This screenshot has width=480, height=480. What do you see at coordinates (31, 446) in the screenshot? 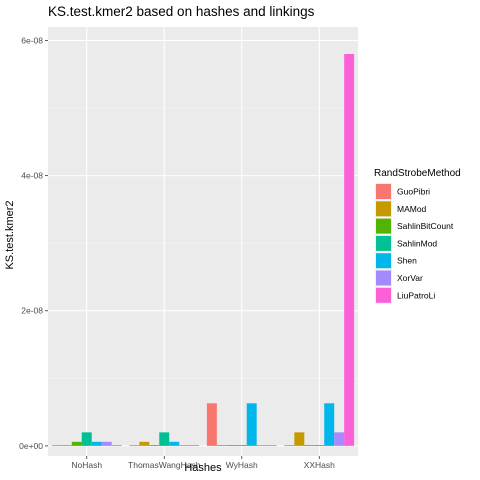
I see `y-tick-label: 0e+00` at bounding box center [31, 446].